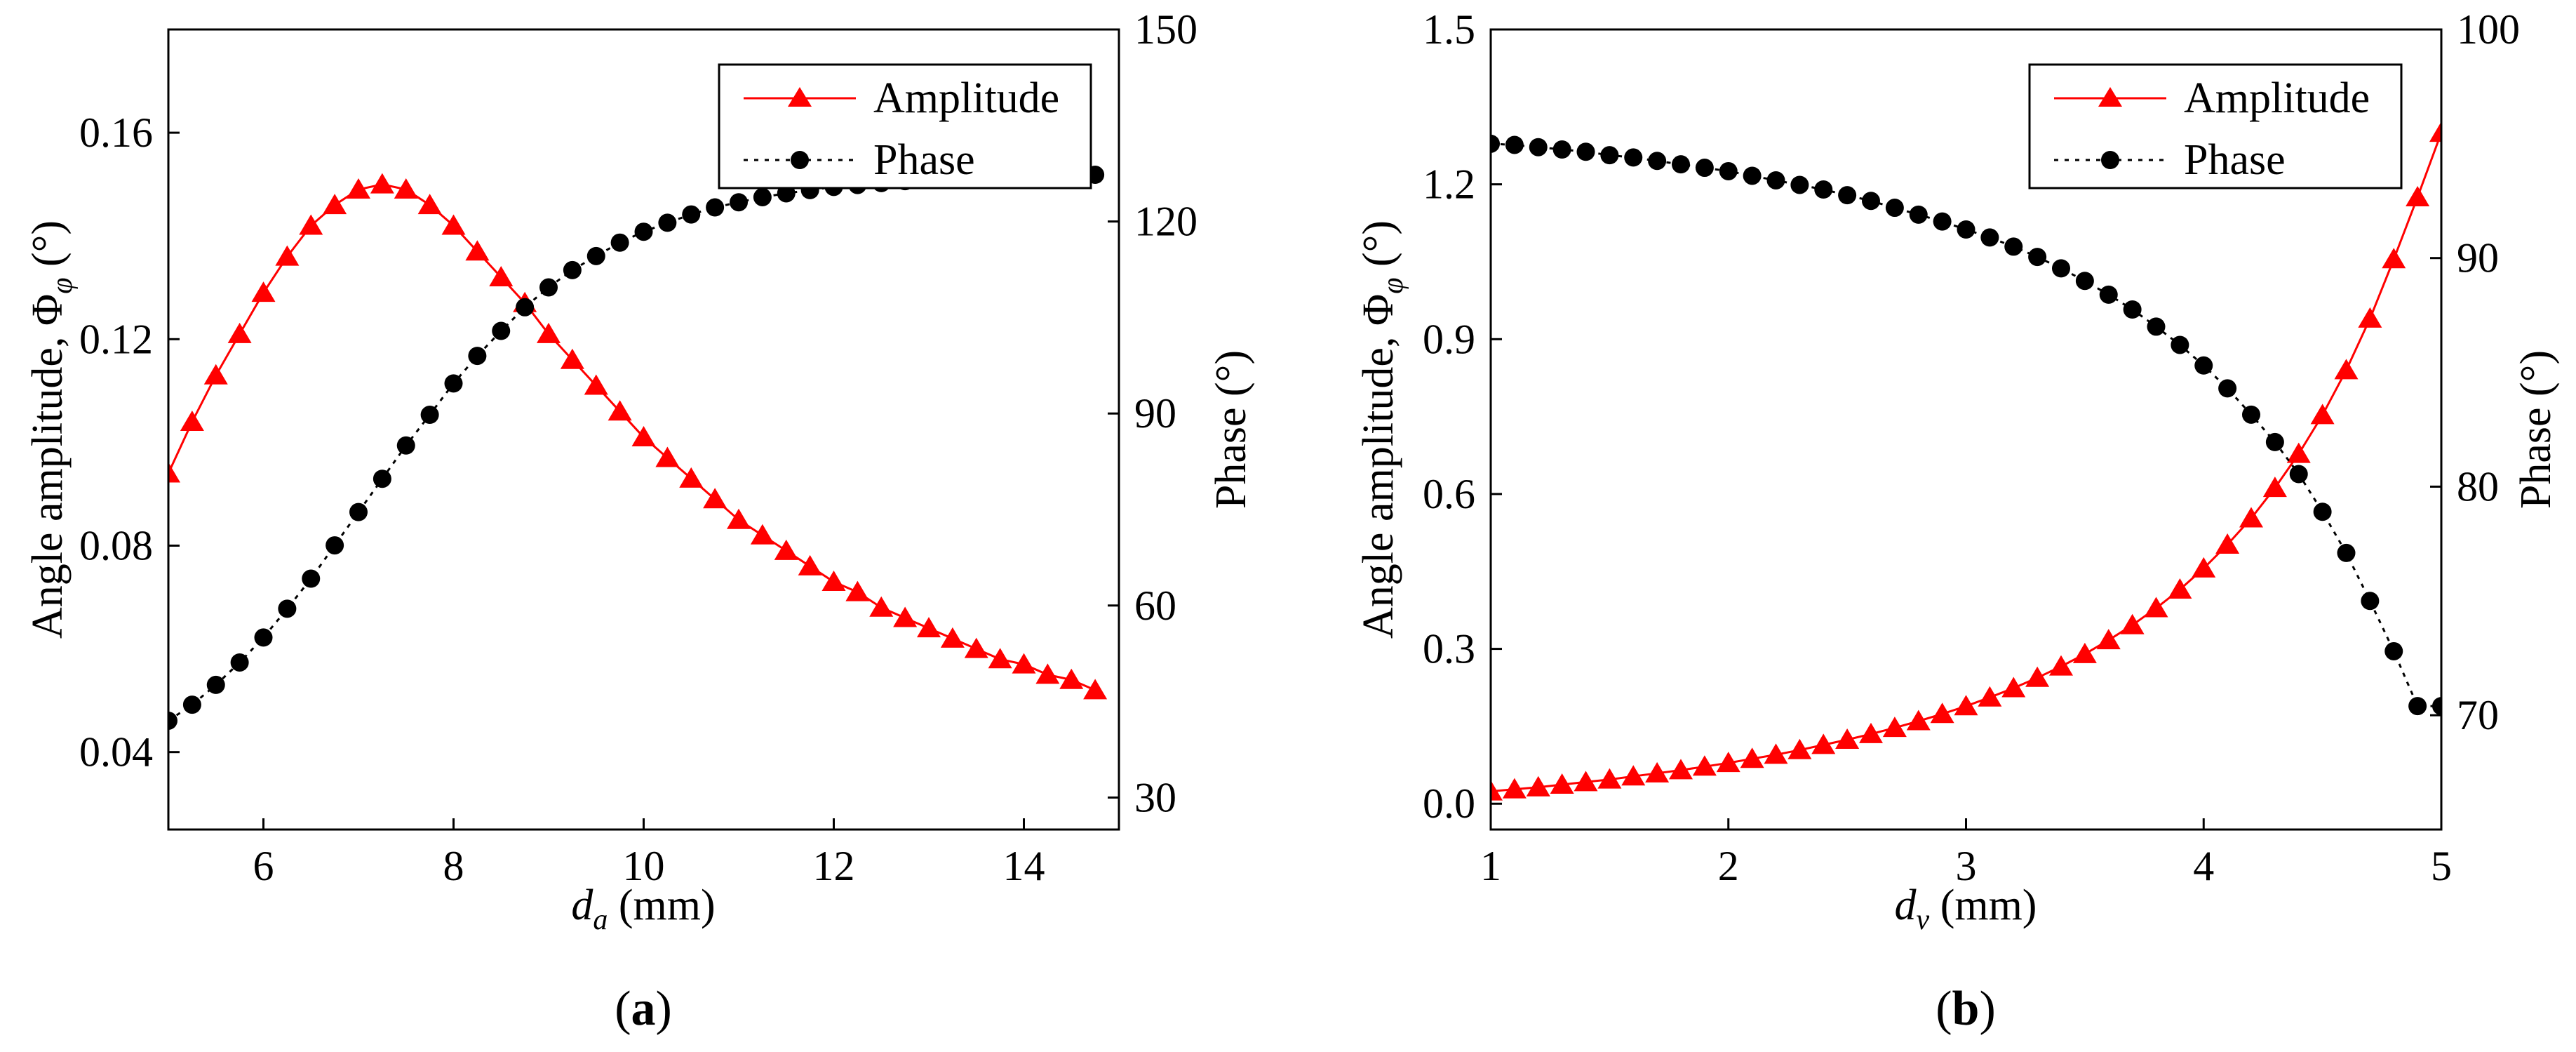  What do you see at coordinates (924, 160) in the screenshot?
I see `chart-a-legend-phase-label: Phase` at bounding box center [924, 160].